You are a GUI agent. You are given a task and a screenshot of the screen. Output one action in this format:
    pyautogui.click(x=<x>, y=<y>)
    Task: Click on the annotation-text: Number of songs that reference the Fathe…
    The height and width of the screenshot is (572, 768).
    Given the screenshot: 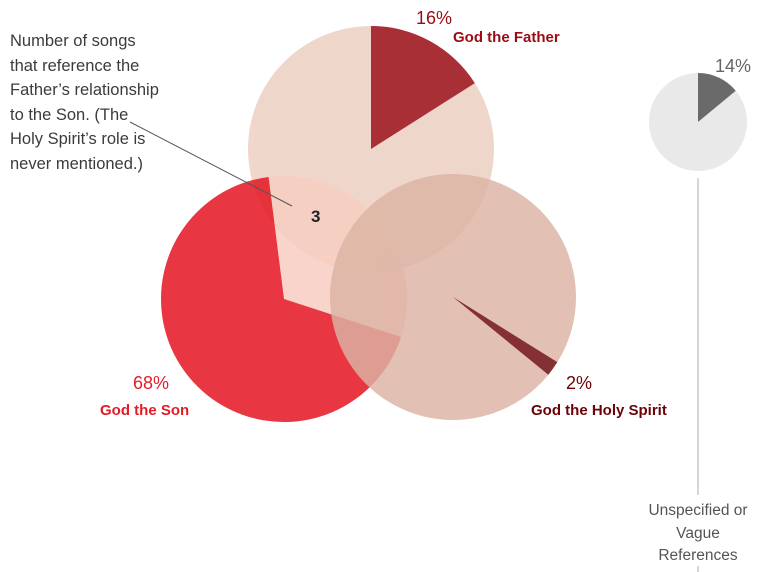 What is the action you would take?
    pyautogui.click(x=84, y=102)
    